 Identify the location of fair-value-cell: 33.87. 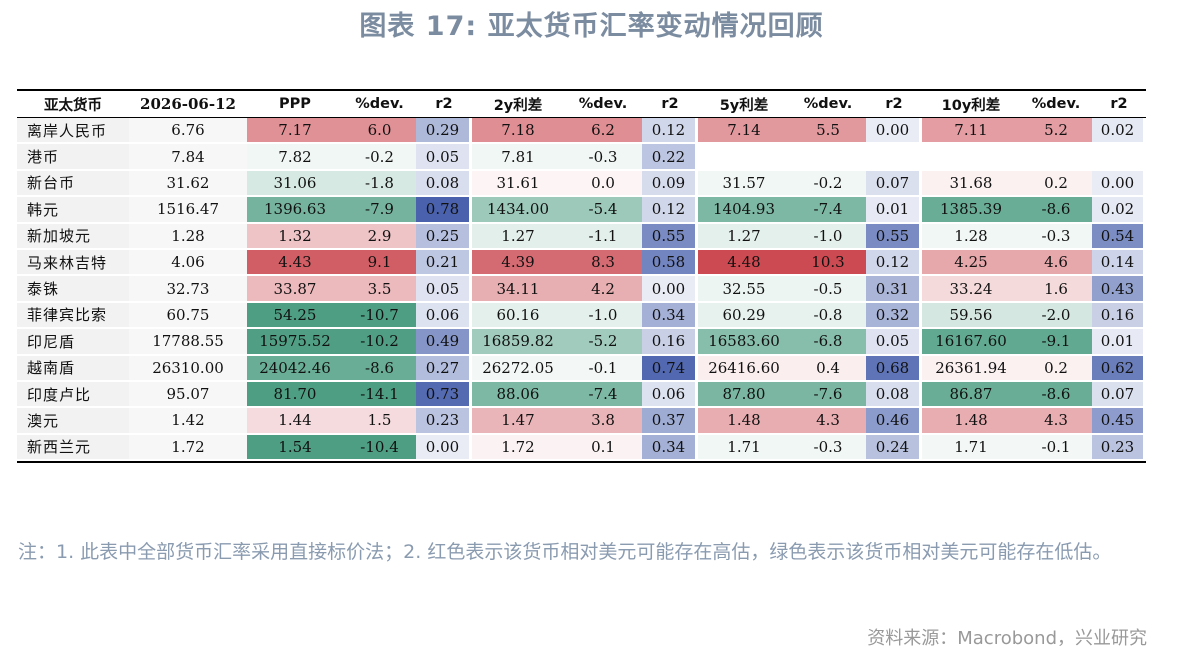
(295, 289).